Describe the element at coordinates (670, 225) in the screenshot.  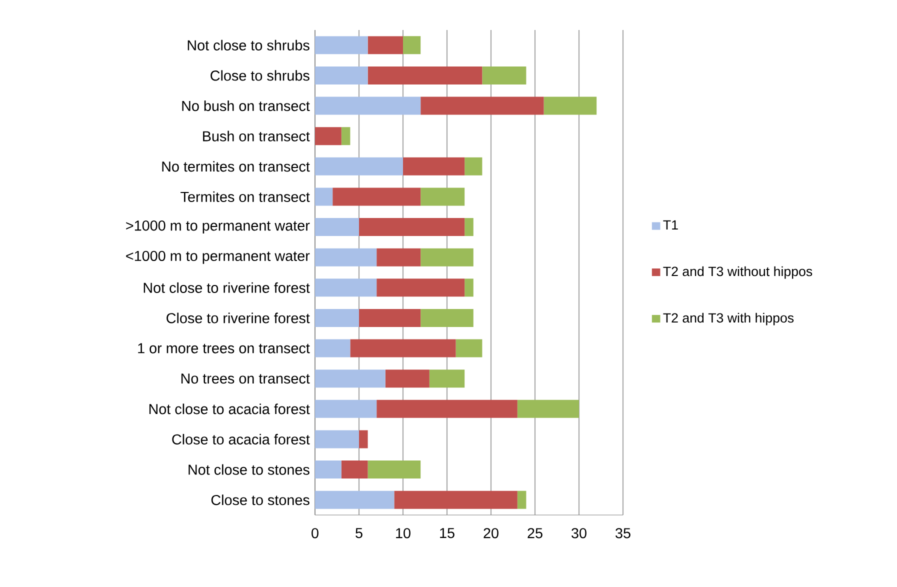
I see `legend-label: T1` at that location.